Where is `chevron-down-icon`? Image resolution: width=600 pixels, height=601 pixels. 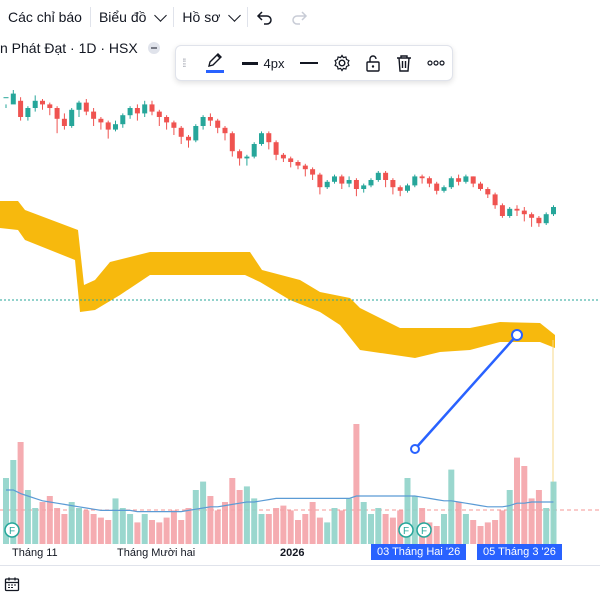 chevron-down-icon is located at coordinates (161, 15).